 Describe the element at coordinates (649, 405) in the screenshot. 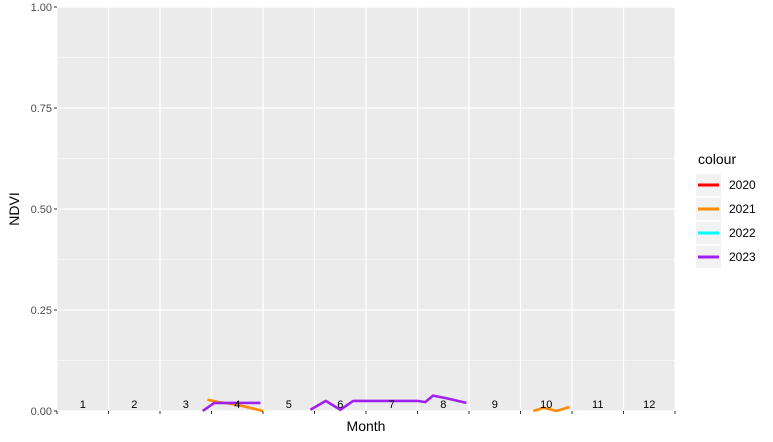

I see `month-label: 12` at that location.